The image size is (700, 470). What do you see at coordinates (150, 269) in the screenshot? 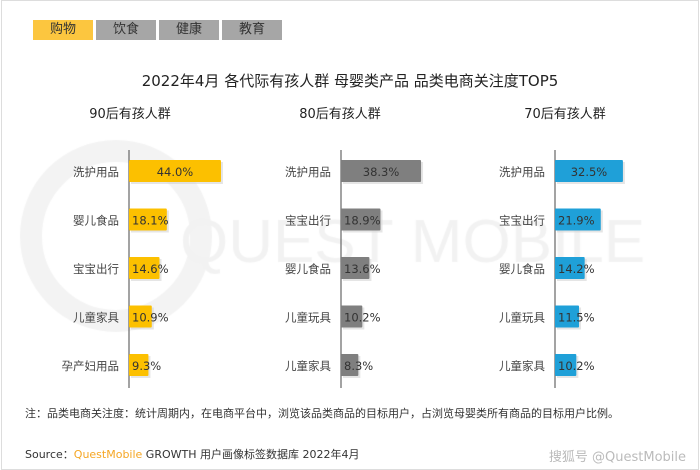
I see `data-label: 14.6%` at bounding box center [150, 269].